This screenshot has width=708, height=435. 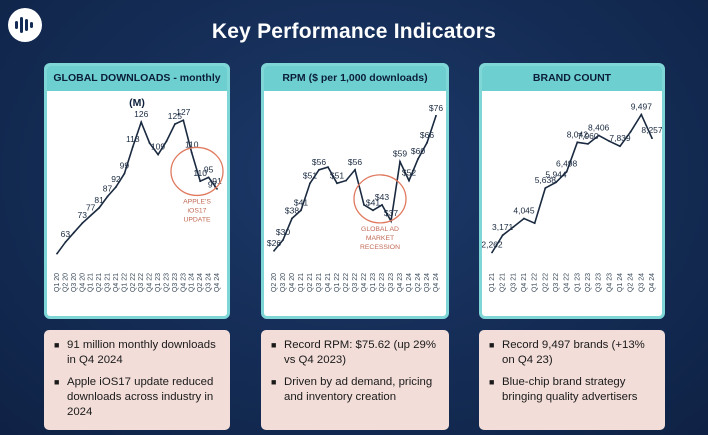 I want to click on list-item: ■ Record 9,497 brands (+13% on Q4 23), so click(x=567, y=352).